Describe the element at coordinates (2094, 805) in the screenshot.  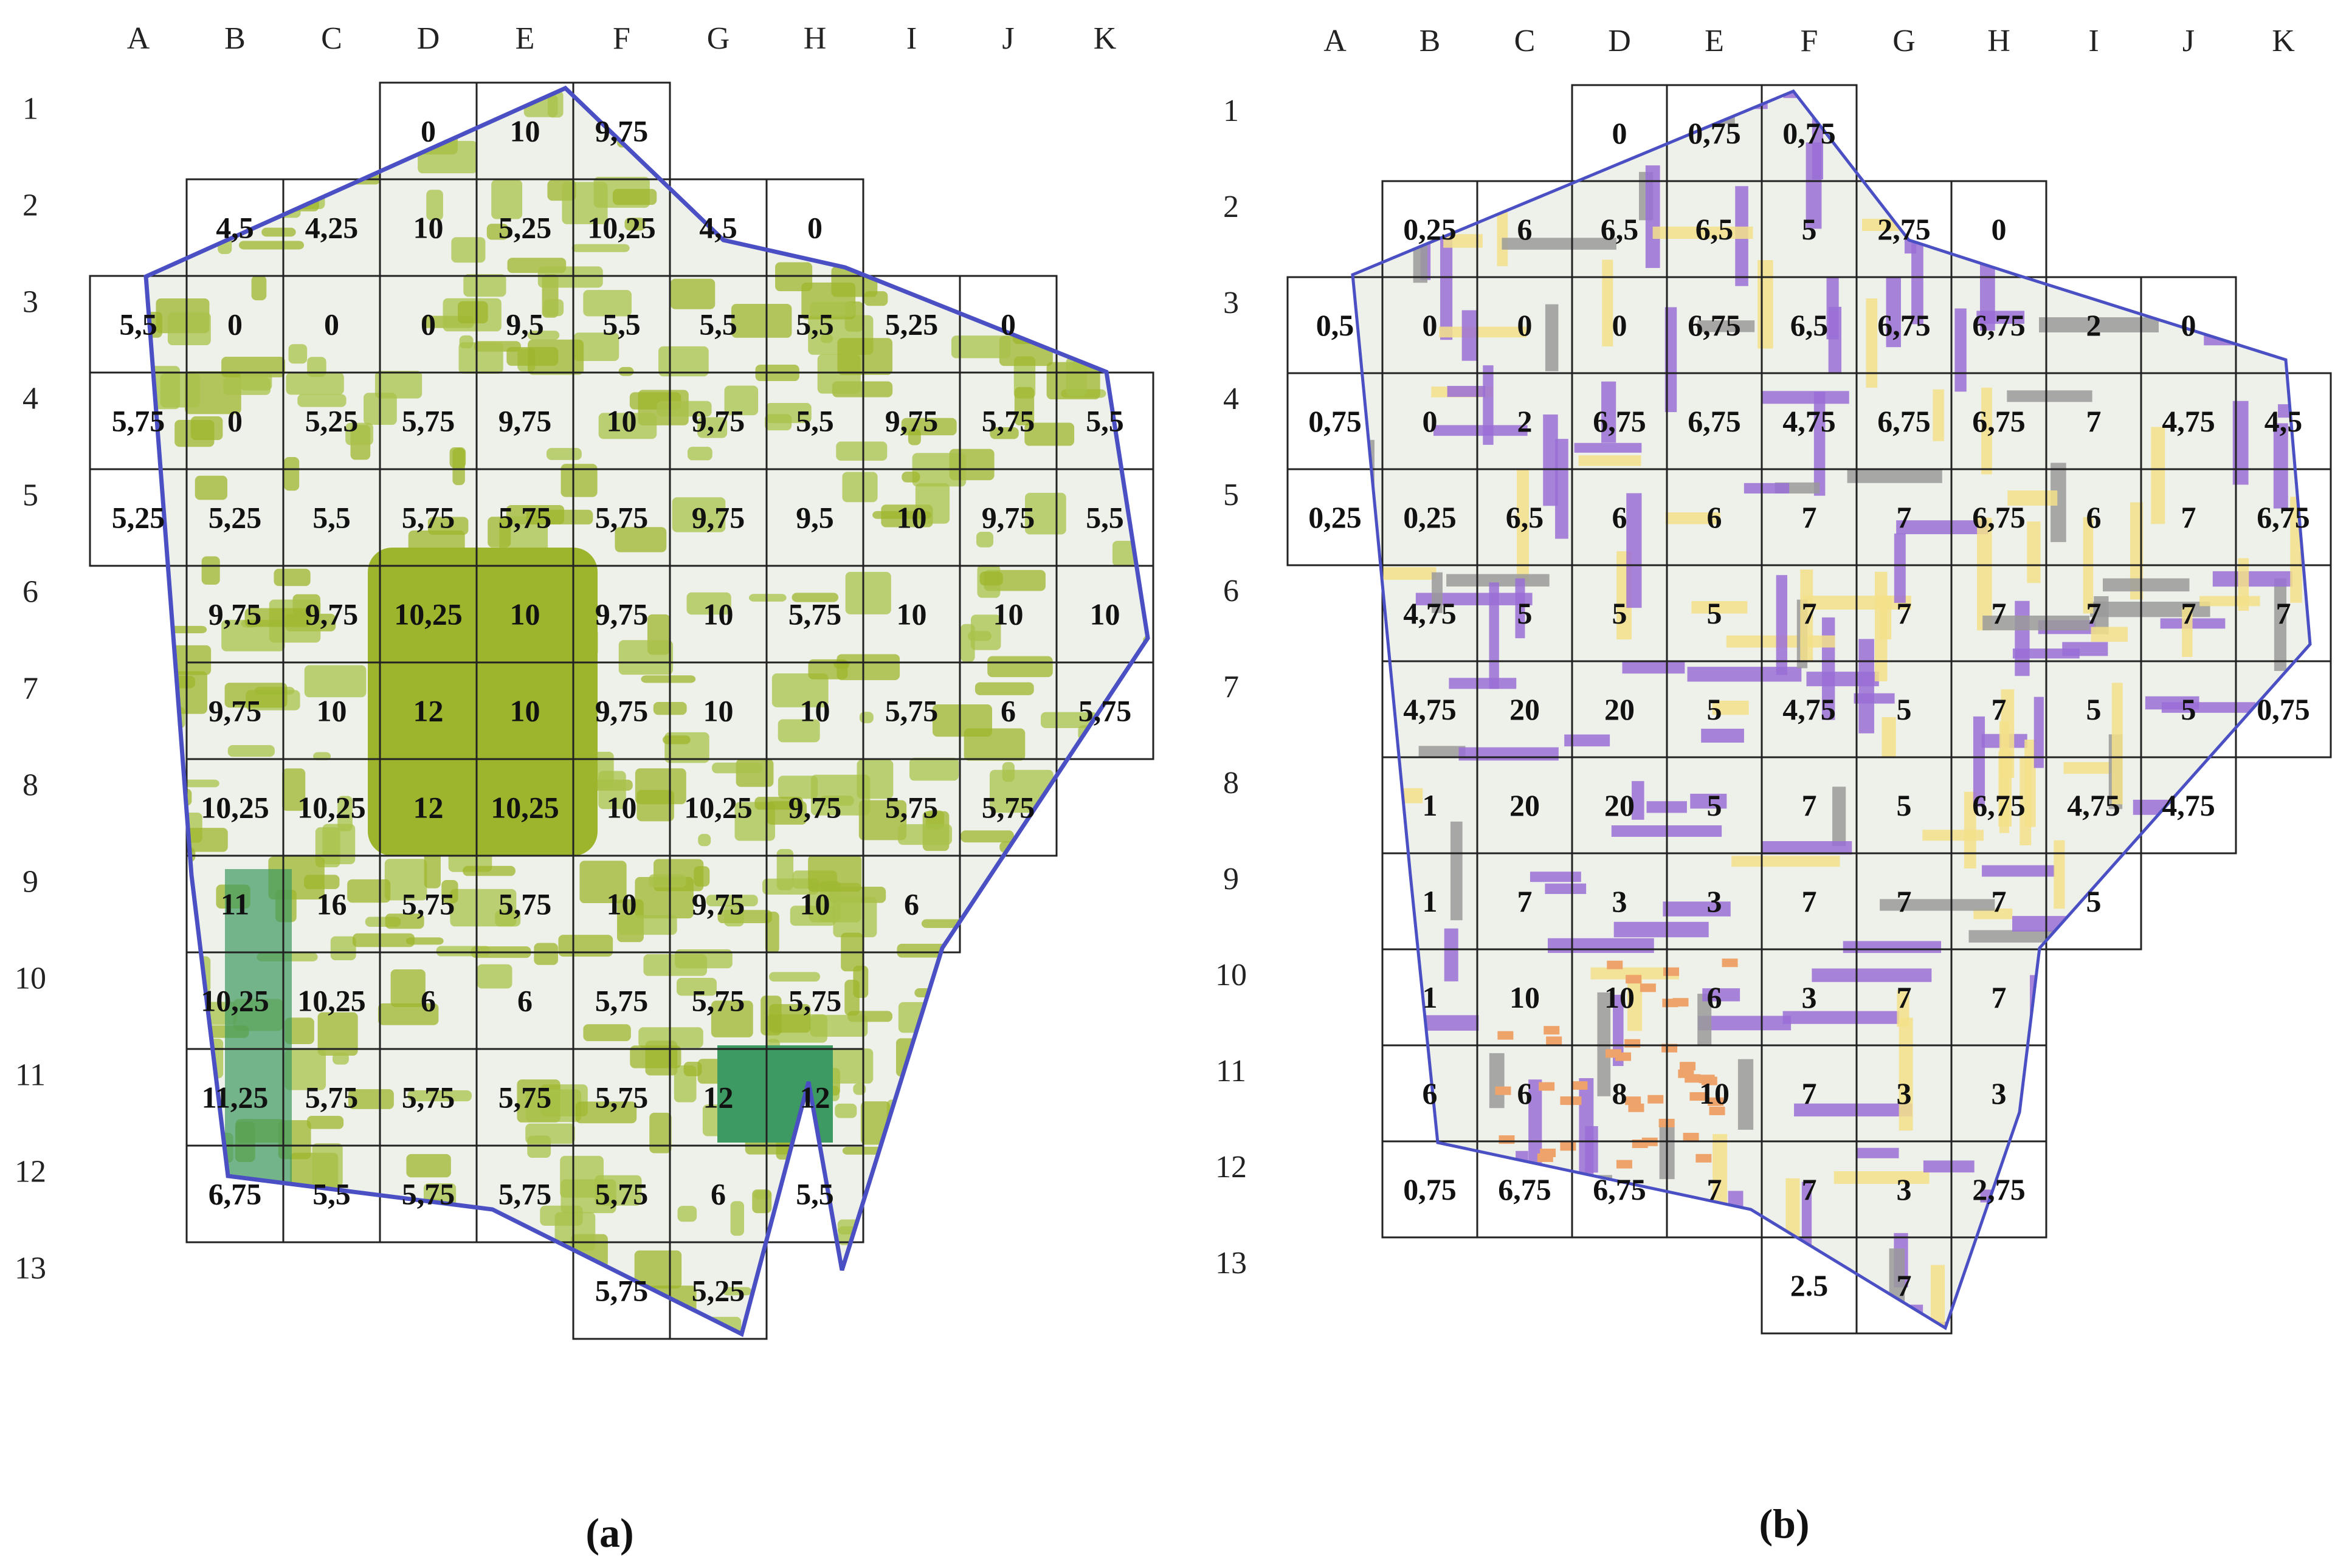
I see `grid-cell-value: 4,75` at that location.